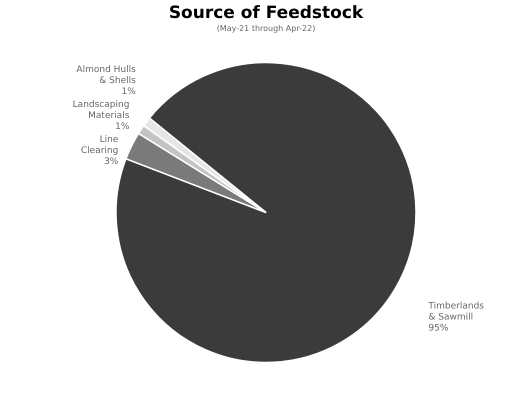 Image resolution: width=532 pixels, height=412 pixels. Describe the element at coordinates (438, 329) in the screenshot. I see `data-label: 95%` at that location.